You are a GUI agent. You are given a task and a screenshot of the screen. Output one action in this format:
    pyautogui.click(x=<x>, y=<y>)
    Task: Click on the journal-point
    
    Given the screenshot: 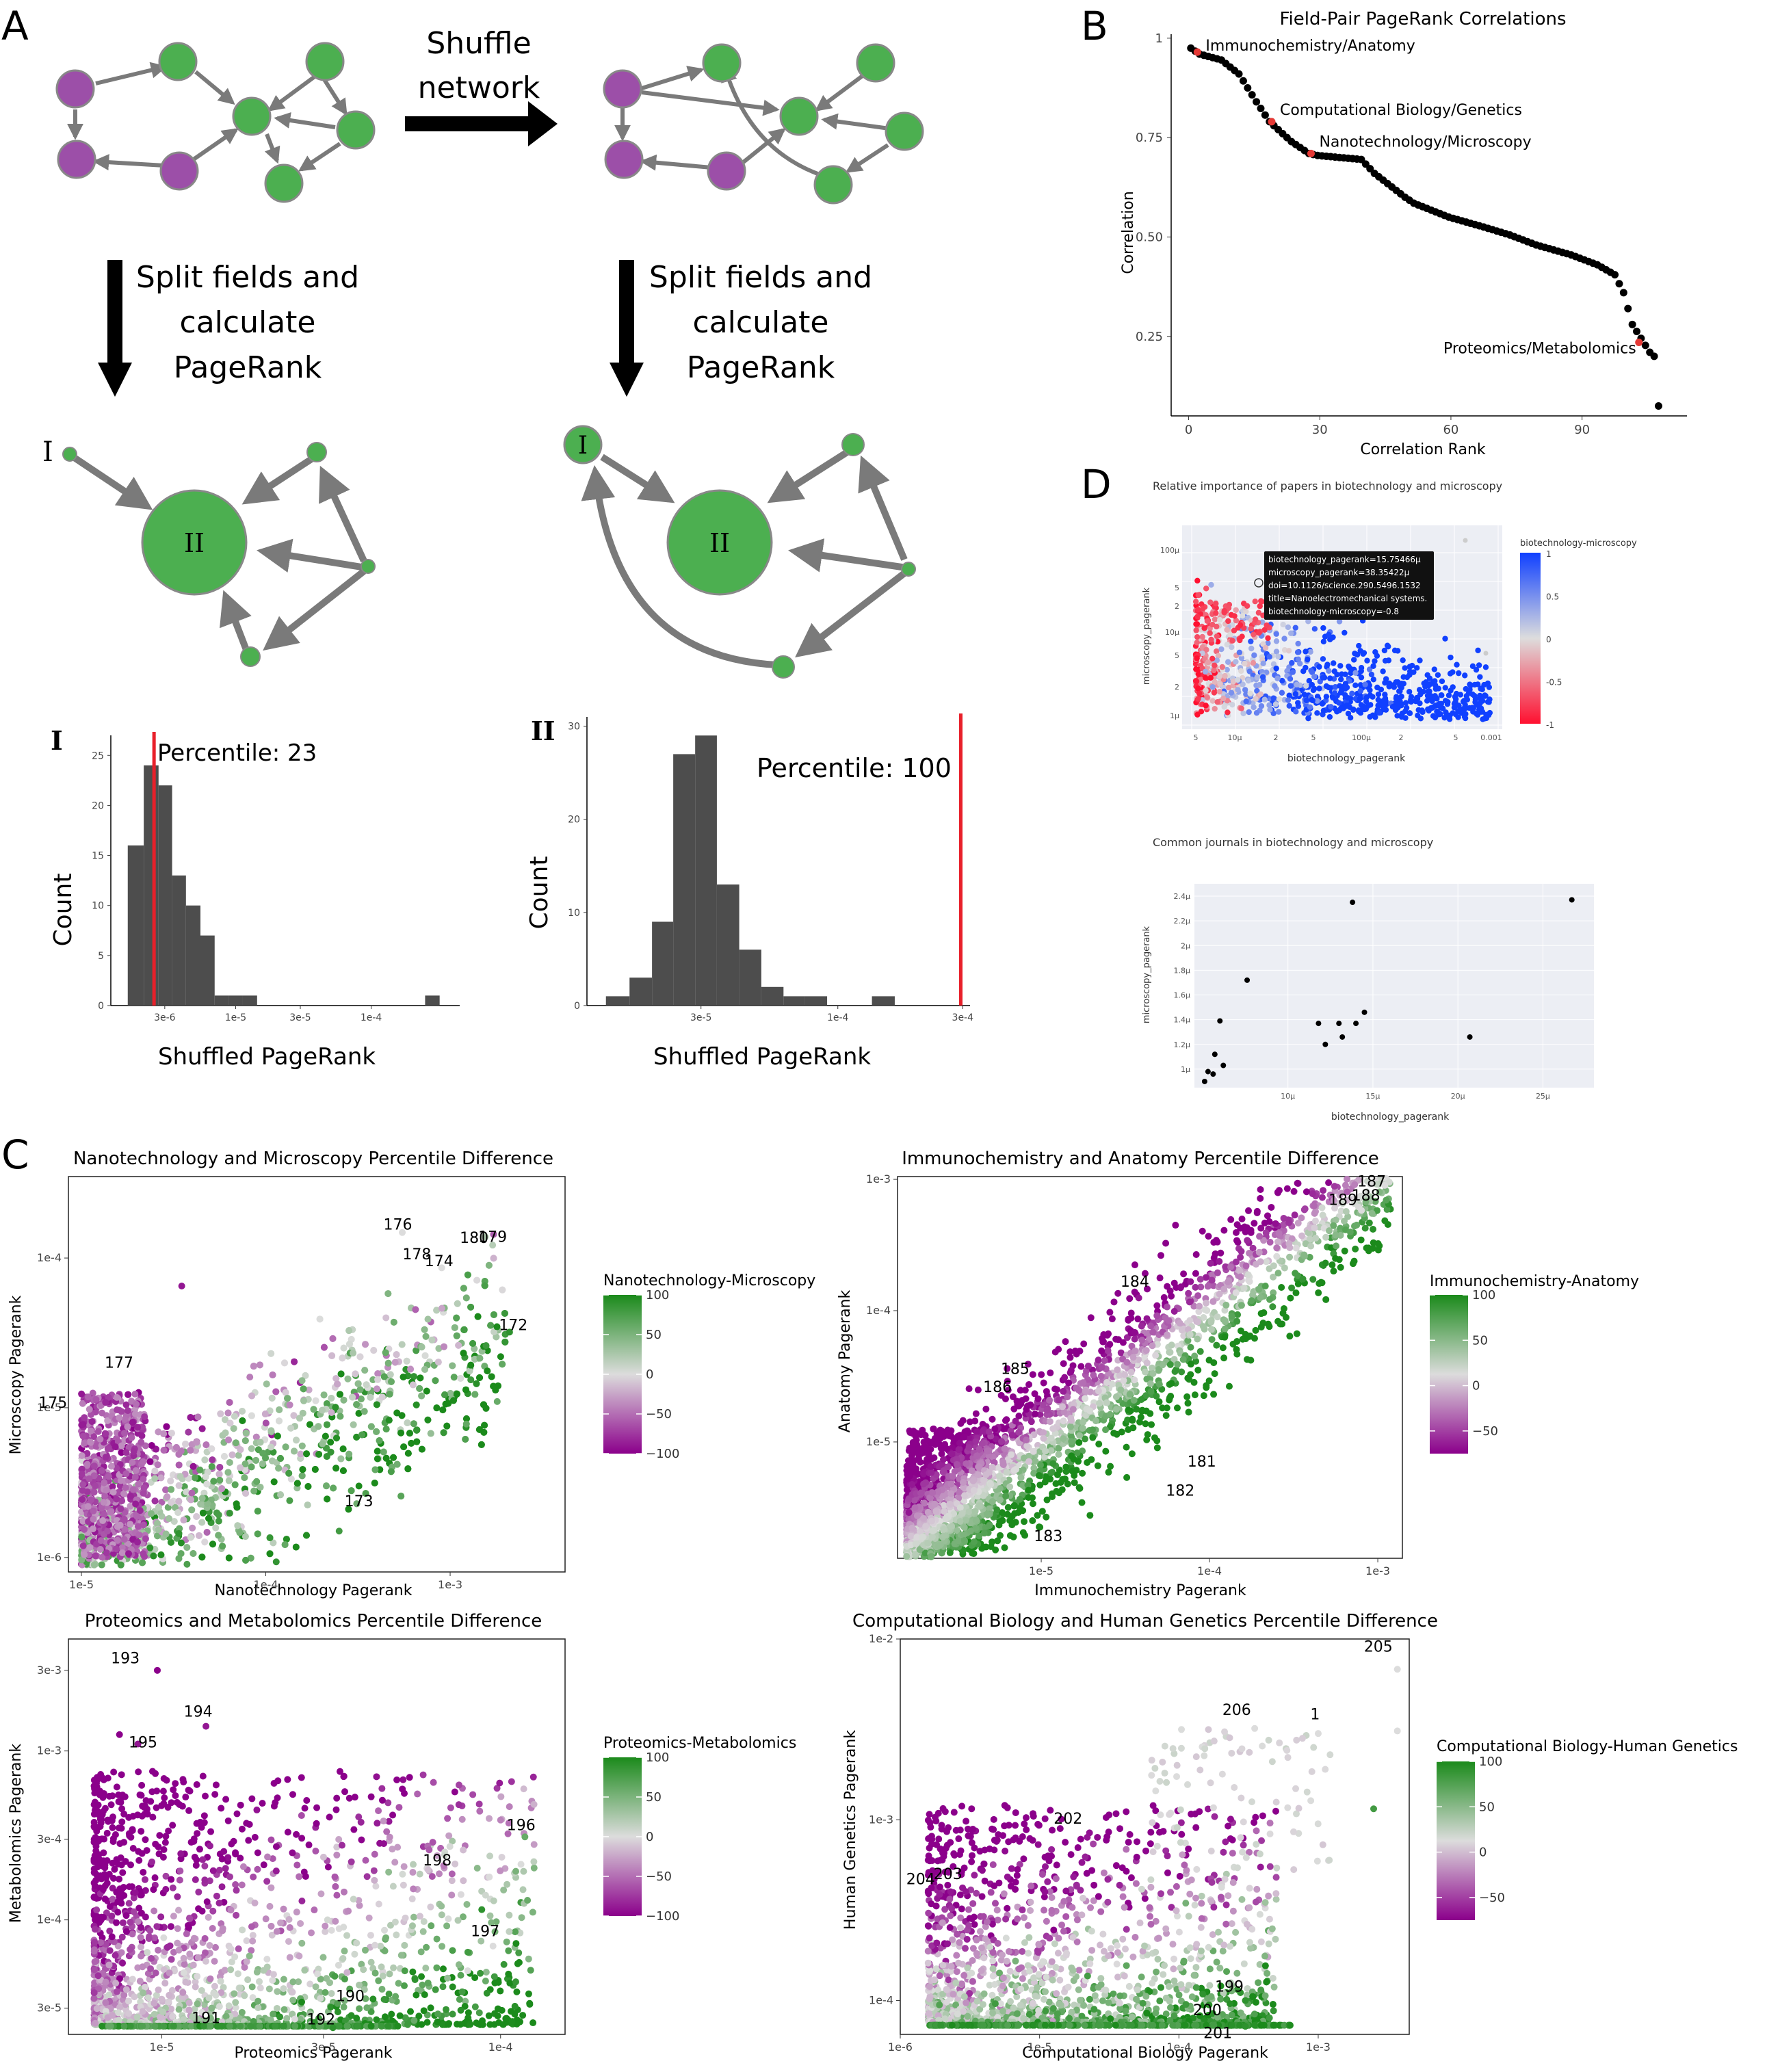 What is the action you would take?
    pyautogui.click(x=1213, y=1074)
    